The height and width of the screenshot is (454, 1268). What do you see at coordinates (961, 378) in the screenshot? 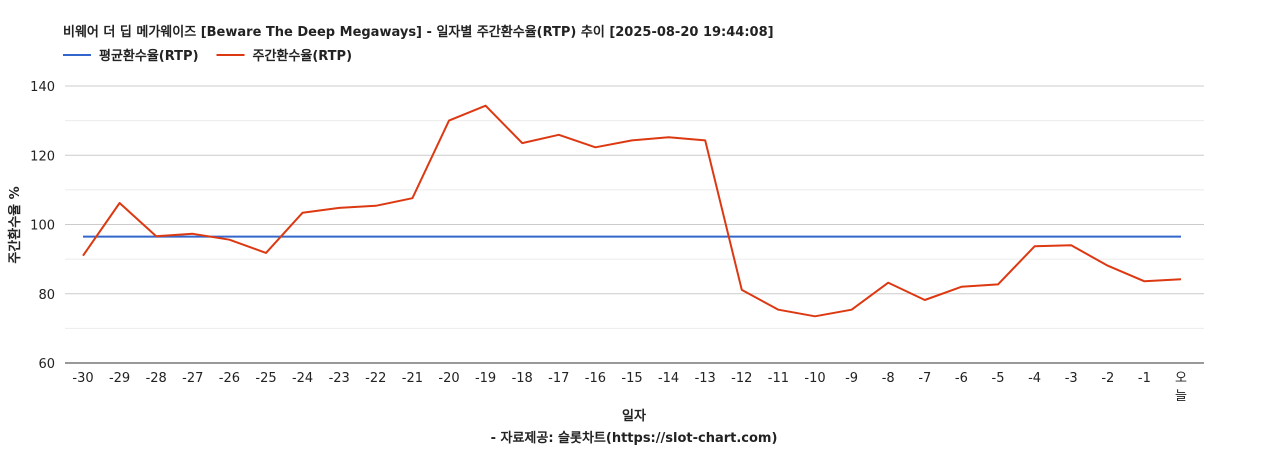
I see `x-tick-label: -6` at bounding box center [961, 378].